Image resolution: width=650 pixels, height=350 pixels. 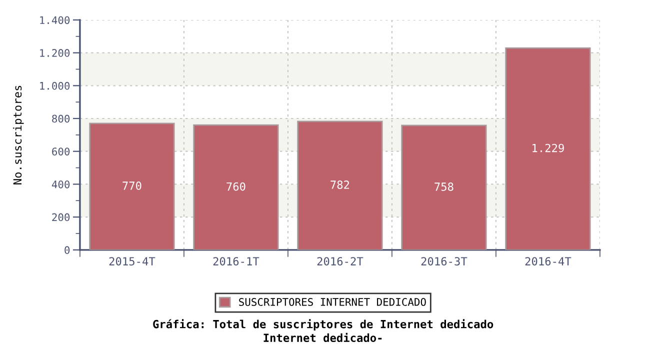 What do you see at coordinates (61, 184) in the screenshot?
I see `y-tick-label: 400` at bounding box center [61, 184].